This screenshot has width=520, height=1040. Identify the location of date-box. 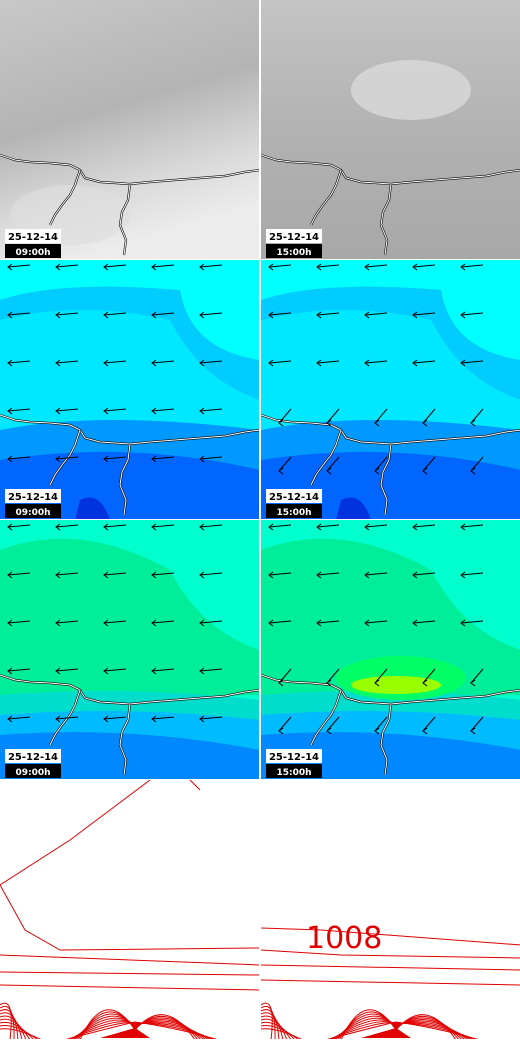
(294, 756).